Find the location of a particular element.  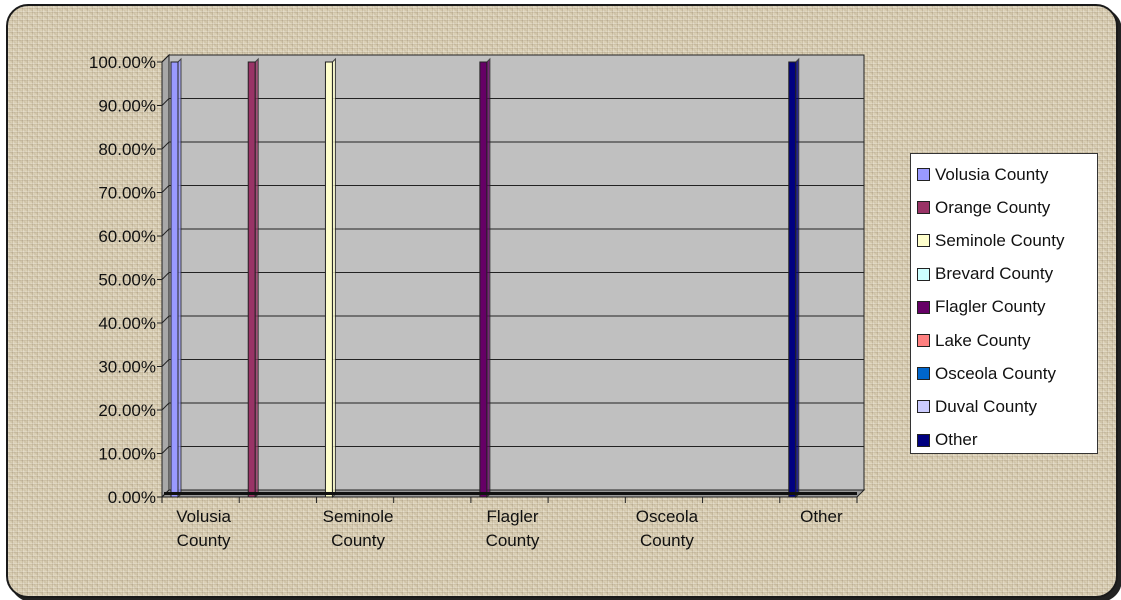

x-tick-label: Volusia is located at coordinates (203, 516).